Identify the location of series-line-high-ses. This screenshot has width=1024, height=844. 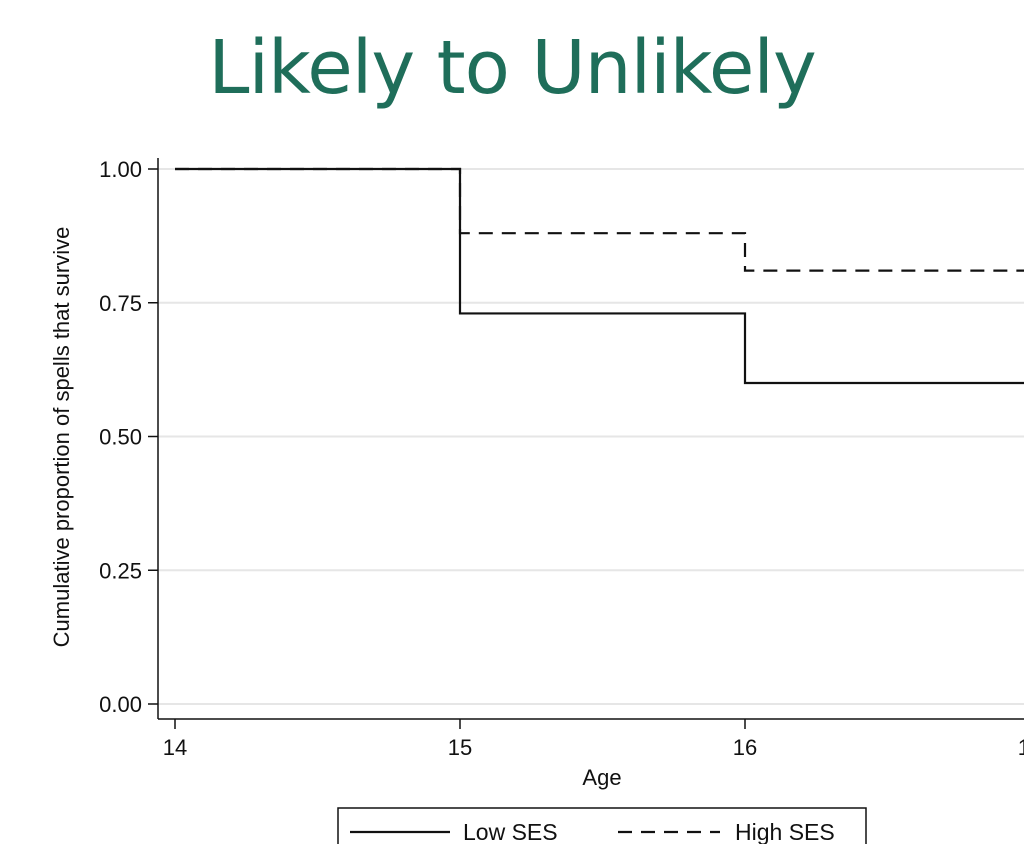
(599, 219).